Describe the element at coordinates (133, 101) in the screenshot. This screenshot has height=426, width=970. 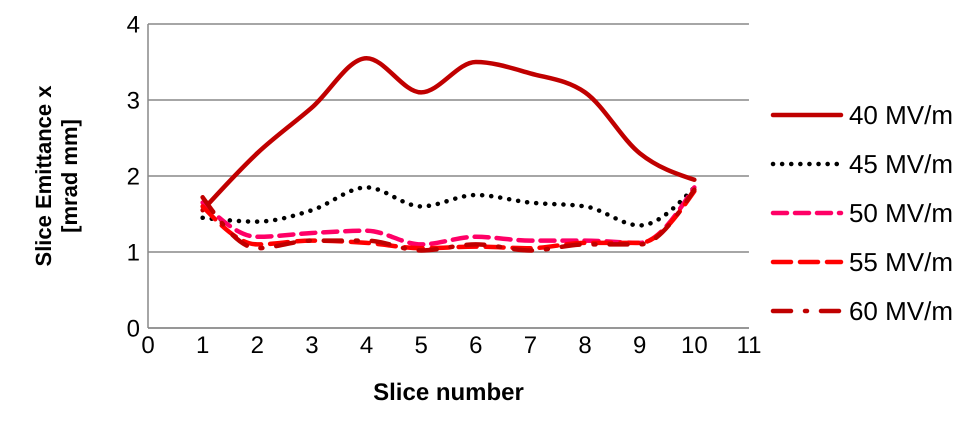
I see `y-tick-label: 3` at that location.